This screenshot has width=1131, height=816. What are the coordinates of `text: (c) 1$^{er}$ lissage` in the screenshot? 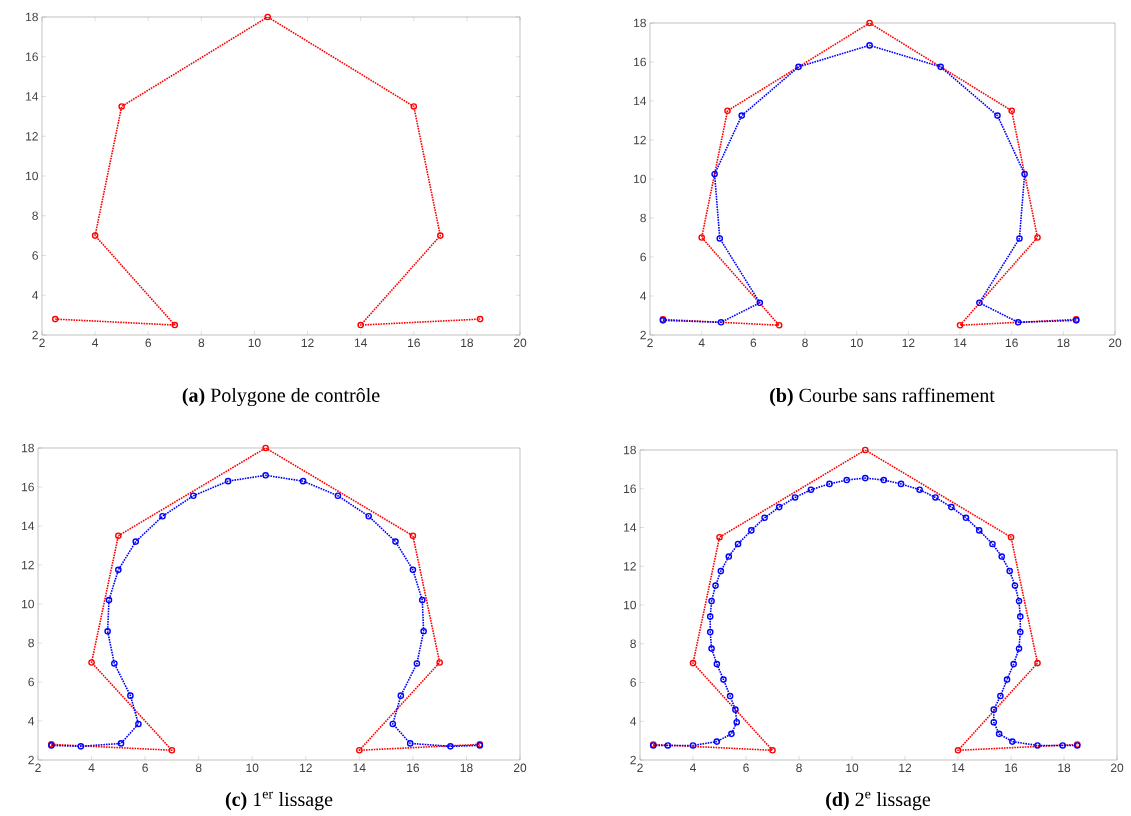 It's located at (279, 801).